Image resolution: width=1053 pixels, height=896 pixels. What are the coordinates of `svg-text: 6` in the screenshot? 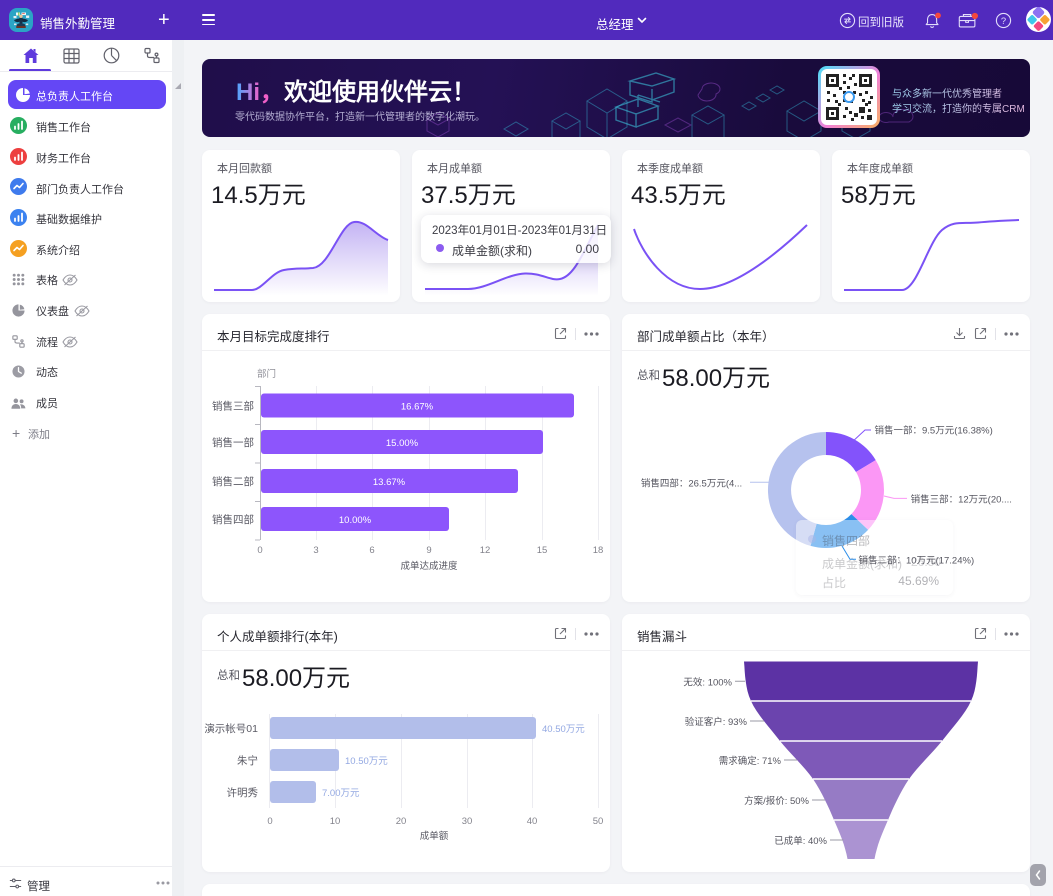 It's located at (371, 550).